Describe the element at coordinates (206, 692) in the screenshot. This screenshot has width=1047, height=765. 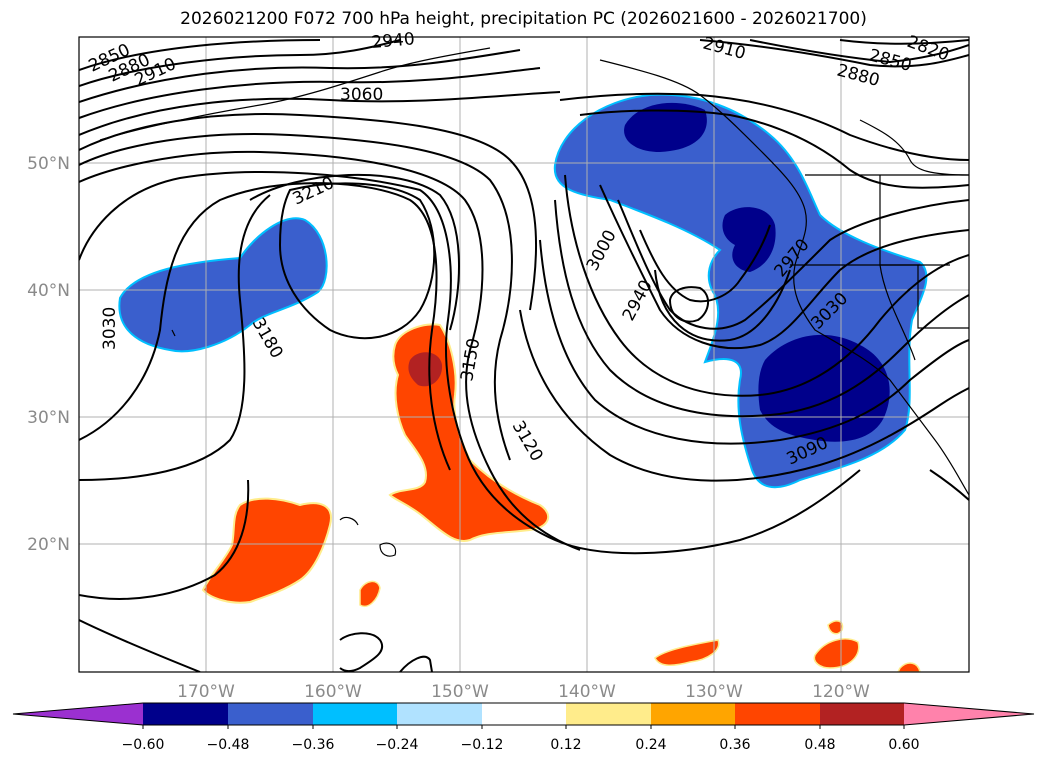
I see `lon-label: 170°W` at that location.